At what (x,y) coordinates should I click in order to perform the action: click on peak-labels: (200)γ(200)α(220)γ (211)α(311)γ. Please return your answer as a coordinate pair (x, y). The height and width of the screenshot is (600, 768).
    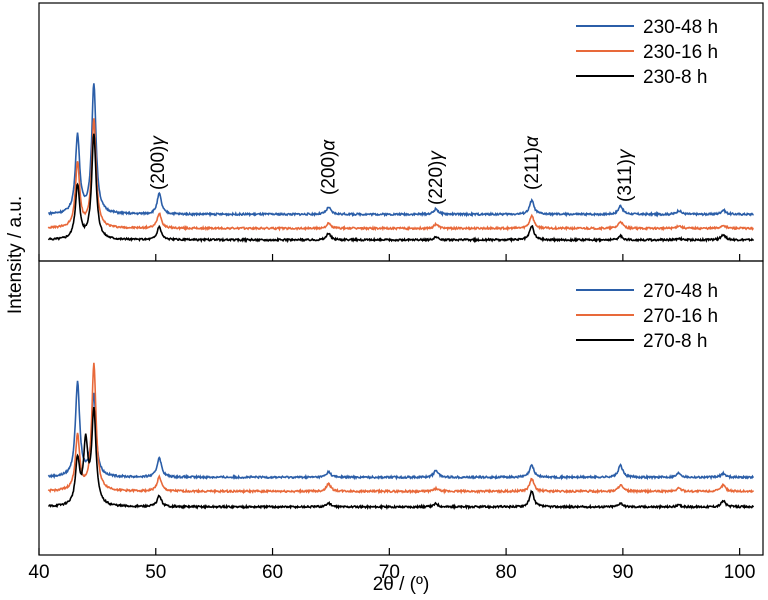
    Looking at the image, I should click on (392, 170).